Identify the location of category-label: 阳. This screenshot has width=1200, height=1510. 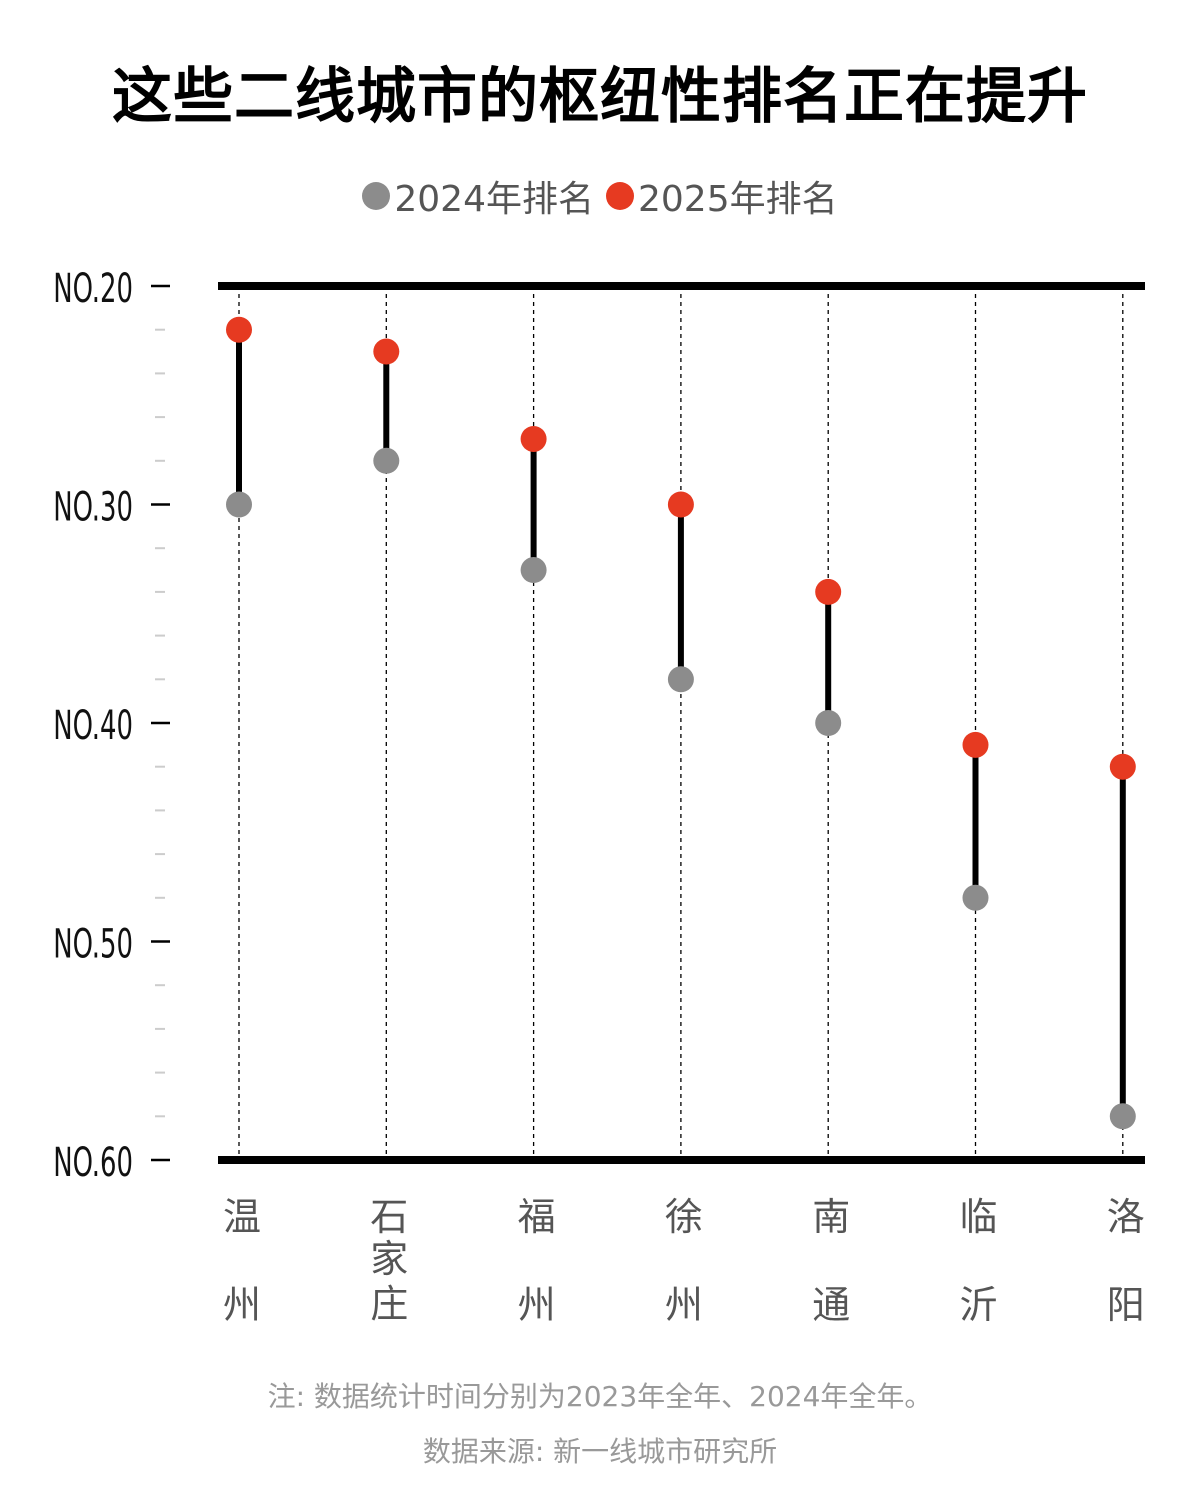
(1126, 1305).